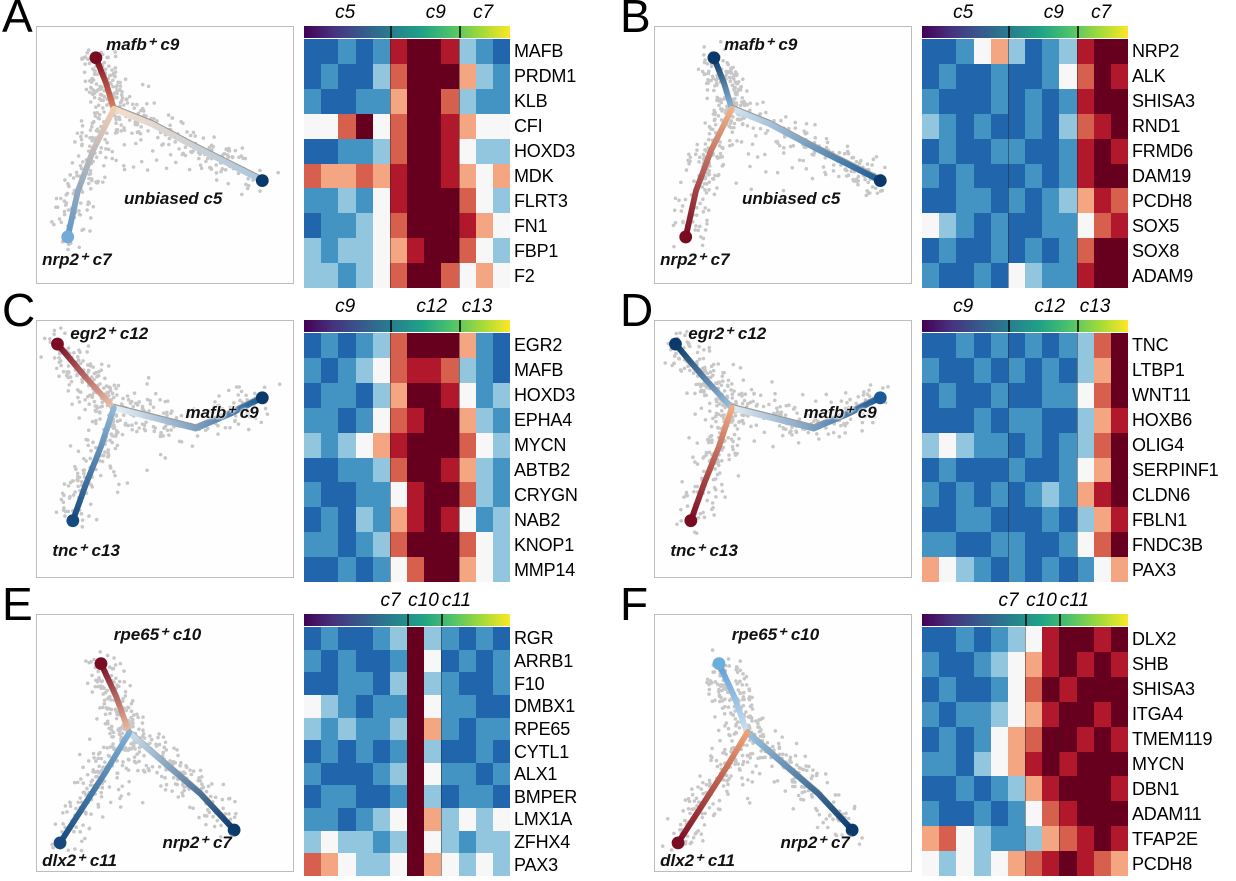 This screenshot has height=881, width=1236. Describe the element at coordinates (1158, 714) in the screenshot. I see `gene-label: ITGA4` at that location.